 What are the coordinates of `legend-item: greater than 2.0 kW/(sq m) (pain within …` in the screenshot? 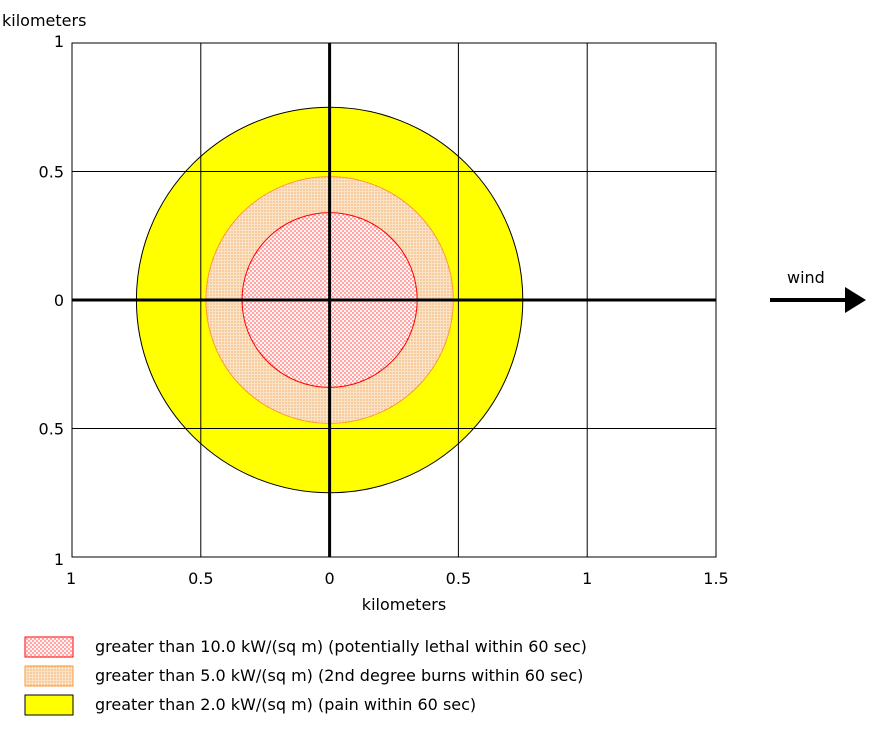 It's located at (250, 705).